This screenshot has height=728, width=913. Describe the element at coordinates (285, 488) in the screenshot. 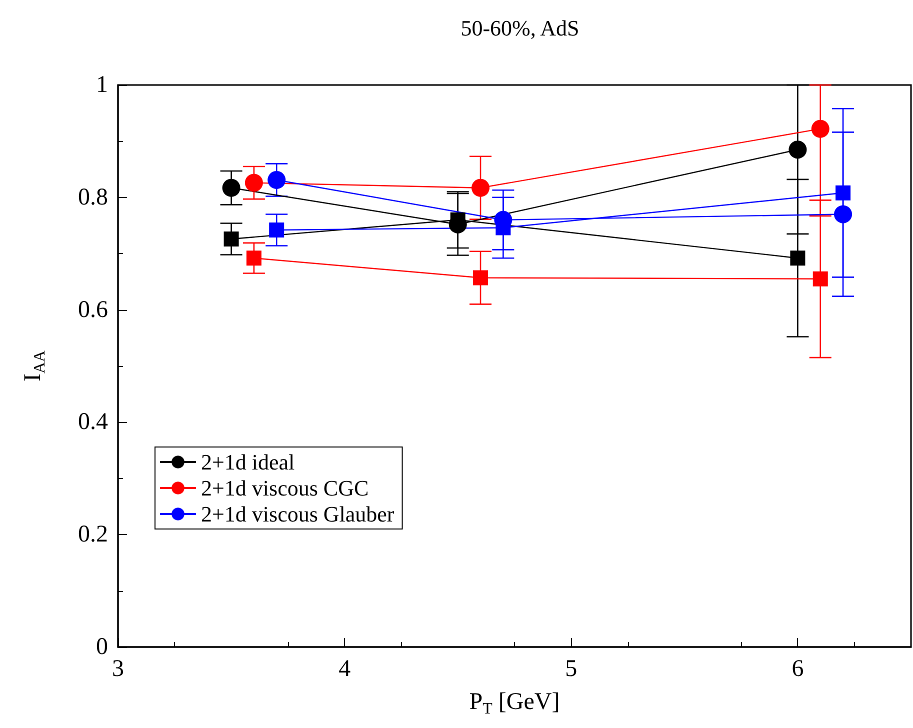

I see `legend-label: 2+1d viscous CGC` at that location.